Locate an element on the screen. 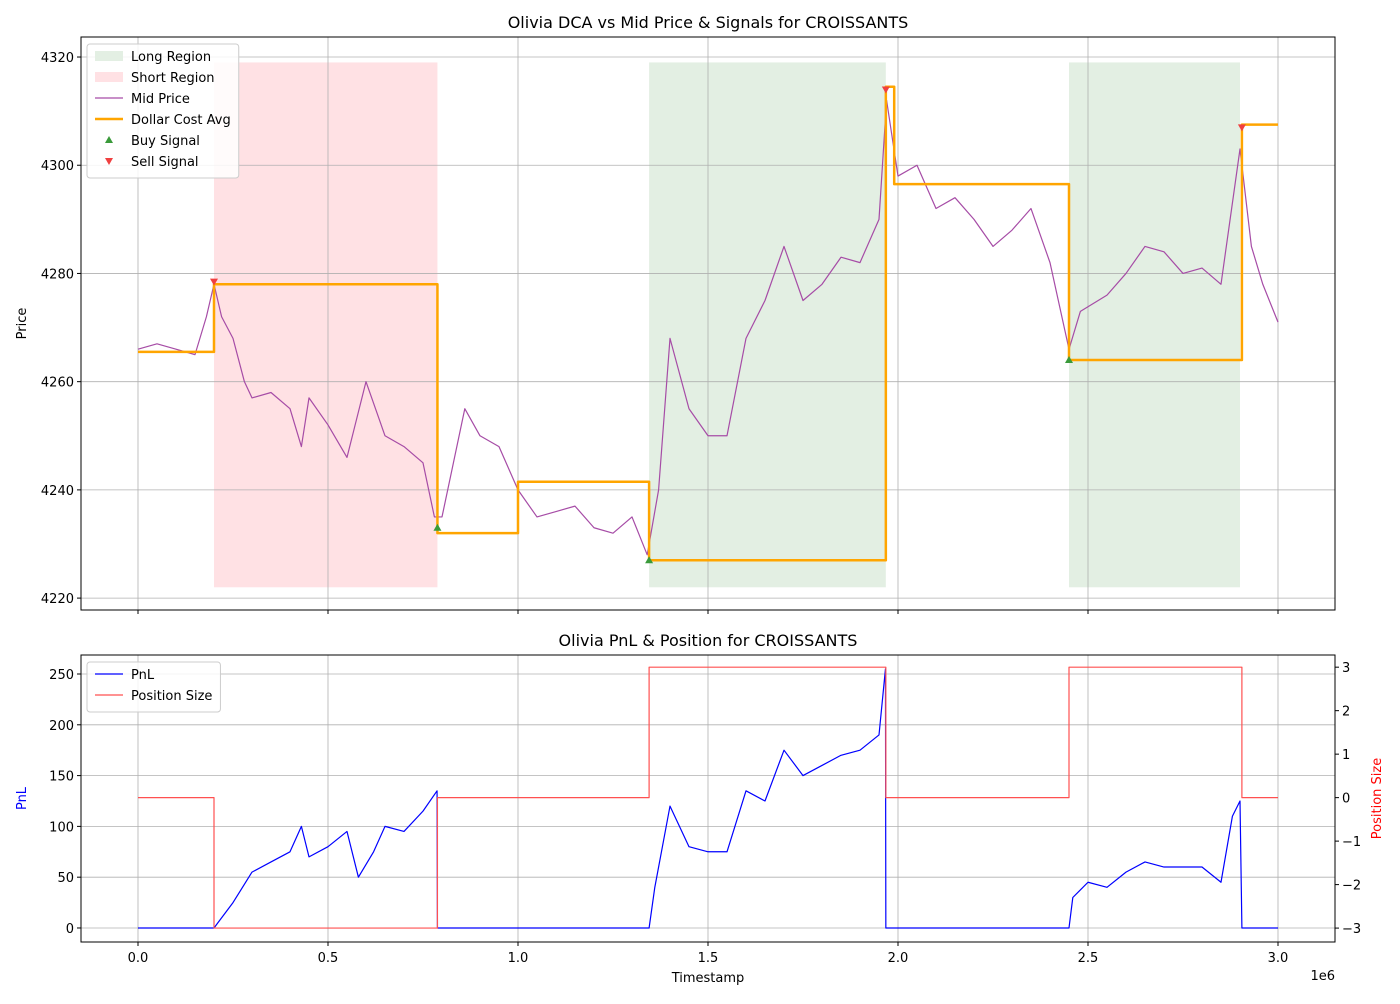  y-tick-label: 4280 is located at coordinates (57, 274).